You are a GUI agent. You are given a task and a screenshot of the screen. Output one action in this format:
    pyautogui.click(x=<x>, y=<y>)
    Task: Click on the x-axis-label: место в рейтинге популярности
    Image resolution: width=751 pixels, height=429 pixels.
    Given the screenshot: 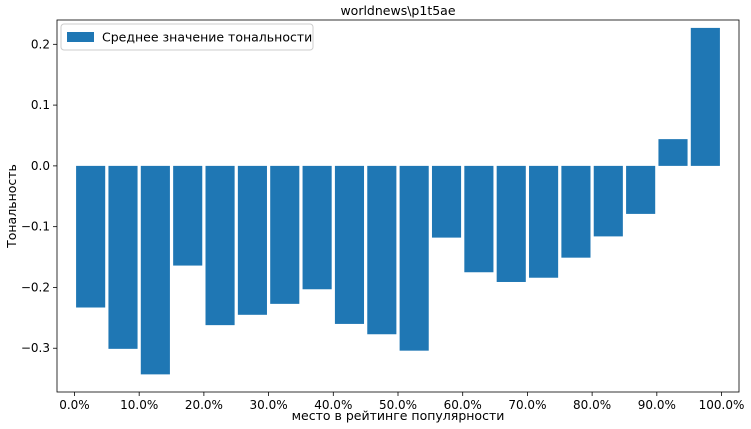 What is the action you would take?
    pyautogui.click(x=398, y=415)
    